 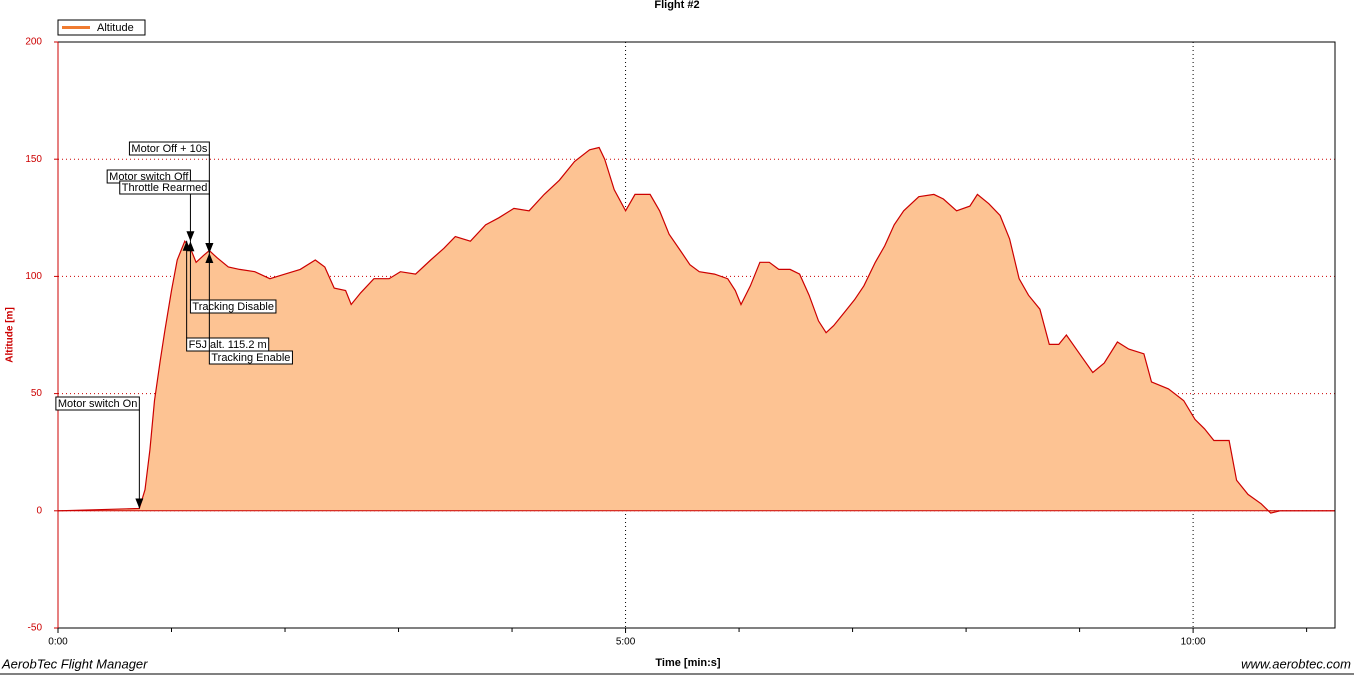 I want to click on y-axis-label: Altitude [m], so click(x=10, y=335).